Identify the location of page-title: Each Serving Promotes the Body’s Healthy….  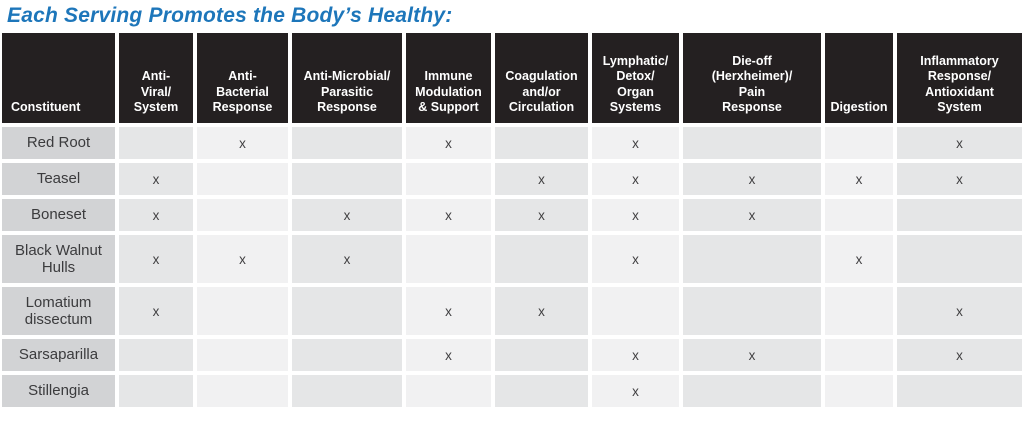
(230, 15).